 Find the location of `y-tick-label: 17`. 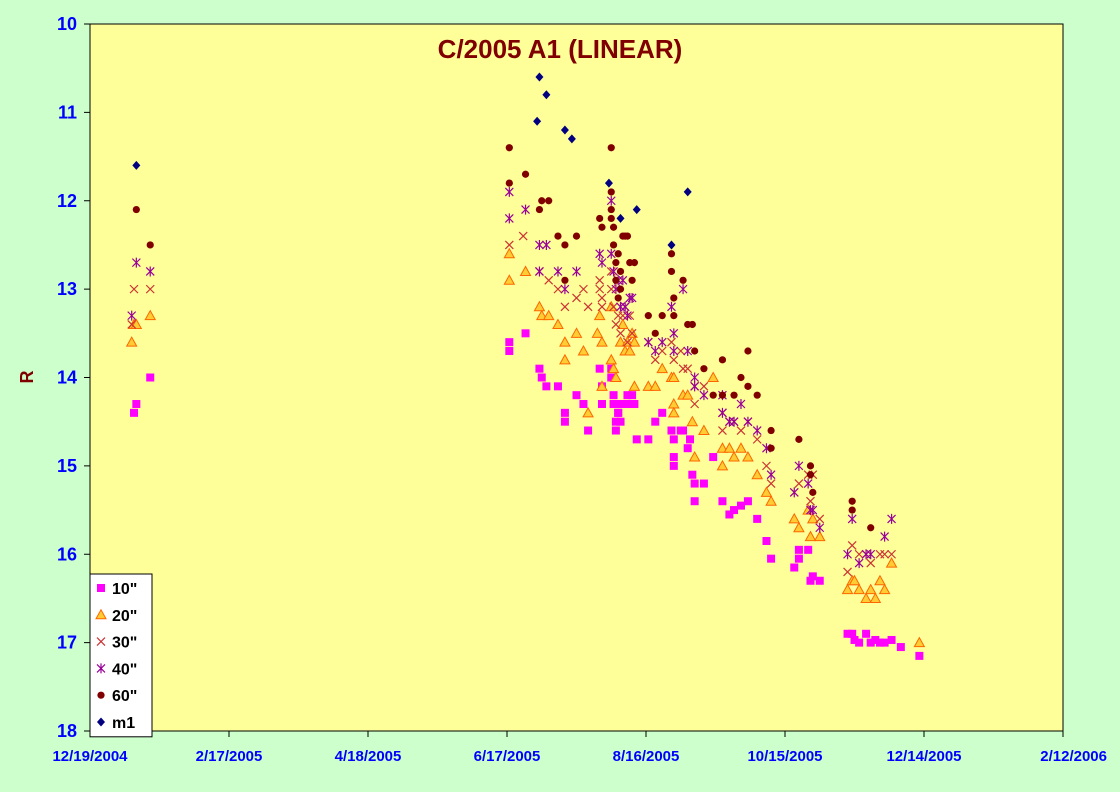

y-tick-label: 17 is located at coordinates (67, 643).